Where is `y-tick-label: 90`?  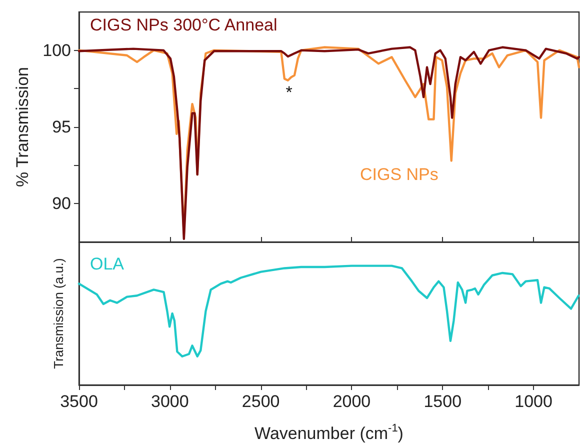 y-tick-label: 90 is located at coordinates (61, 204).